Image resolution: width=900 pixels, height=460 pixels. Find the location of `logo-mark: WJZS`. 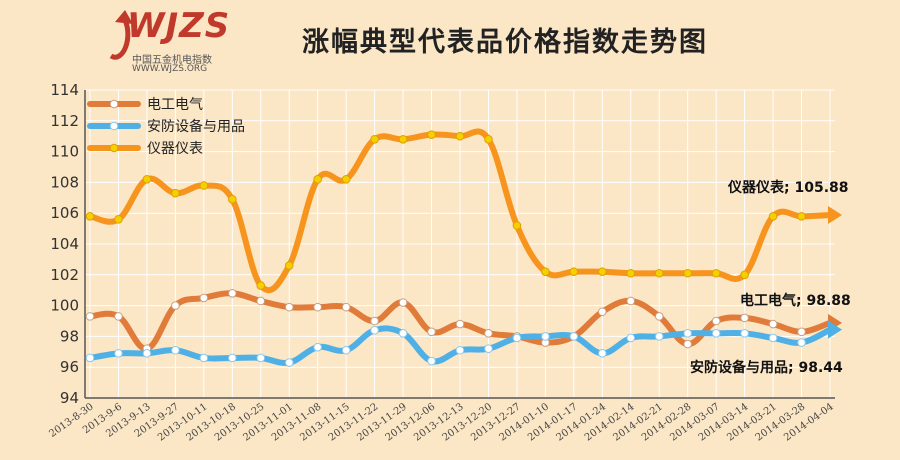

logo-mark: WJZS is located at coordinates (179, 26).